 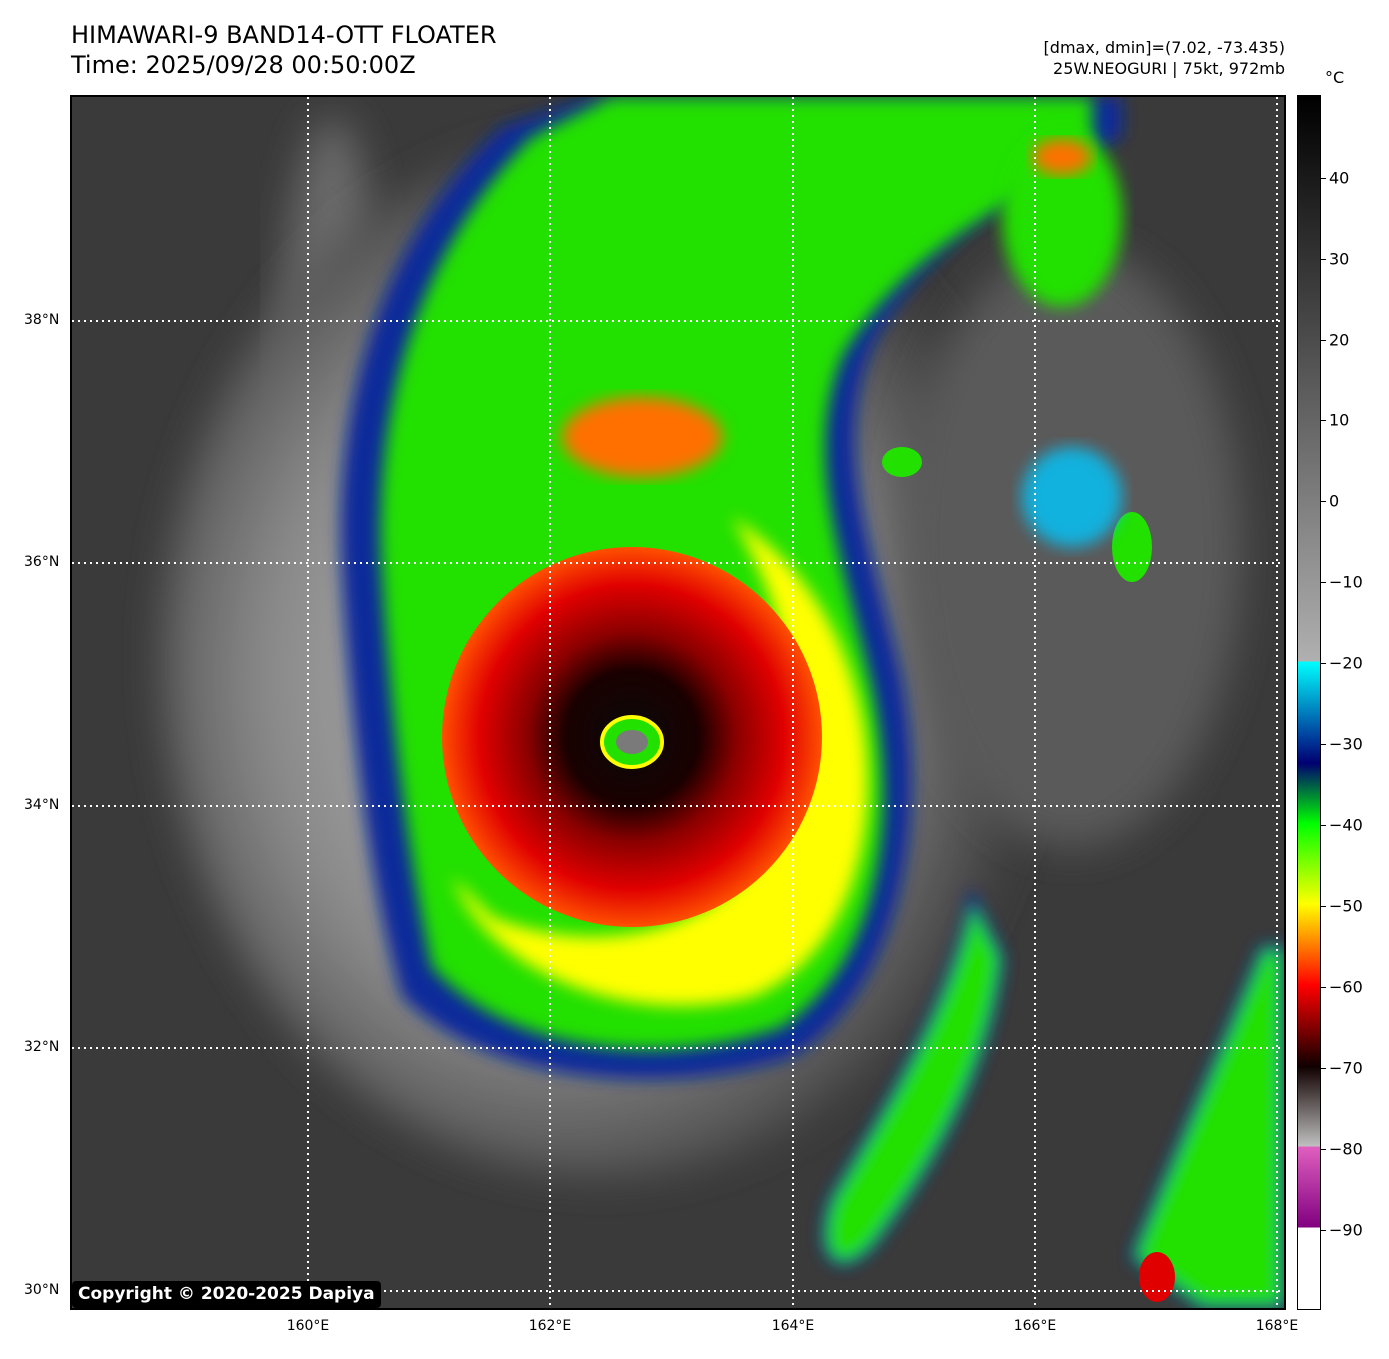 I want to click on copyright-label: Copyright © 2020-2025 Dapiya, so click(x=226, y=1294).